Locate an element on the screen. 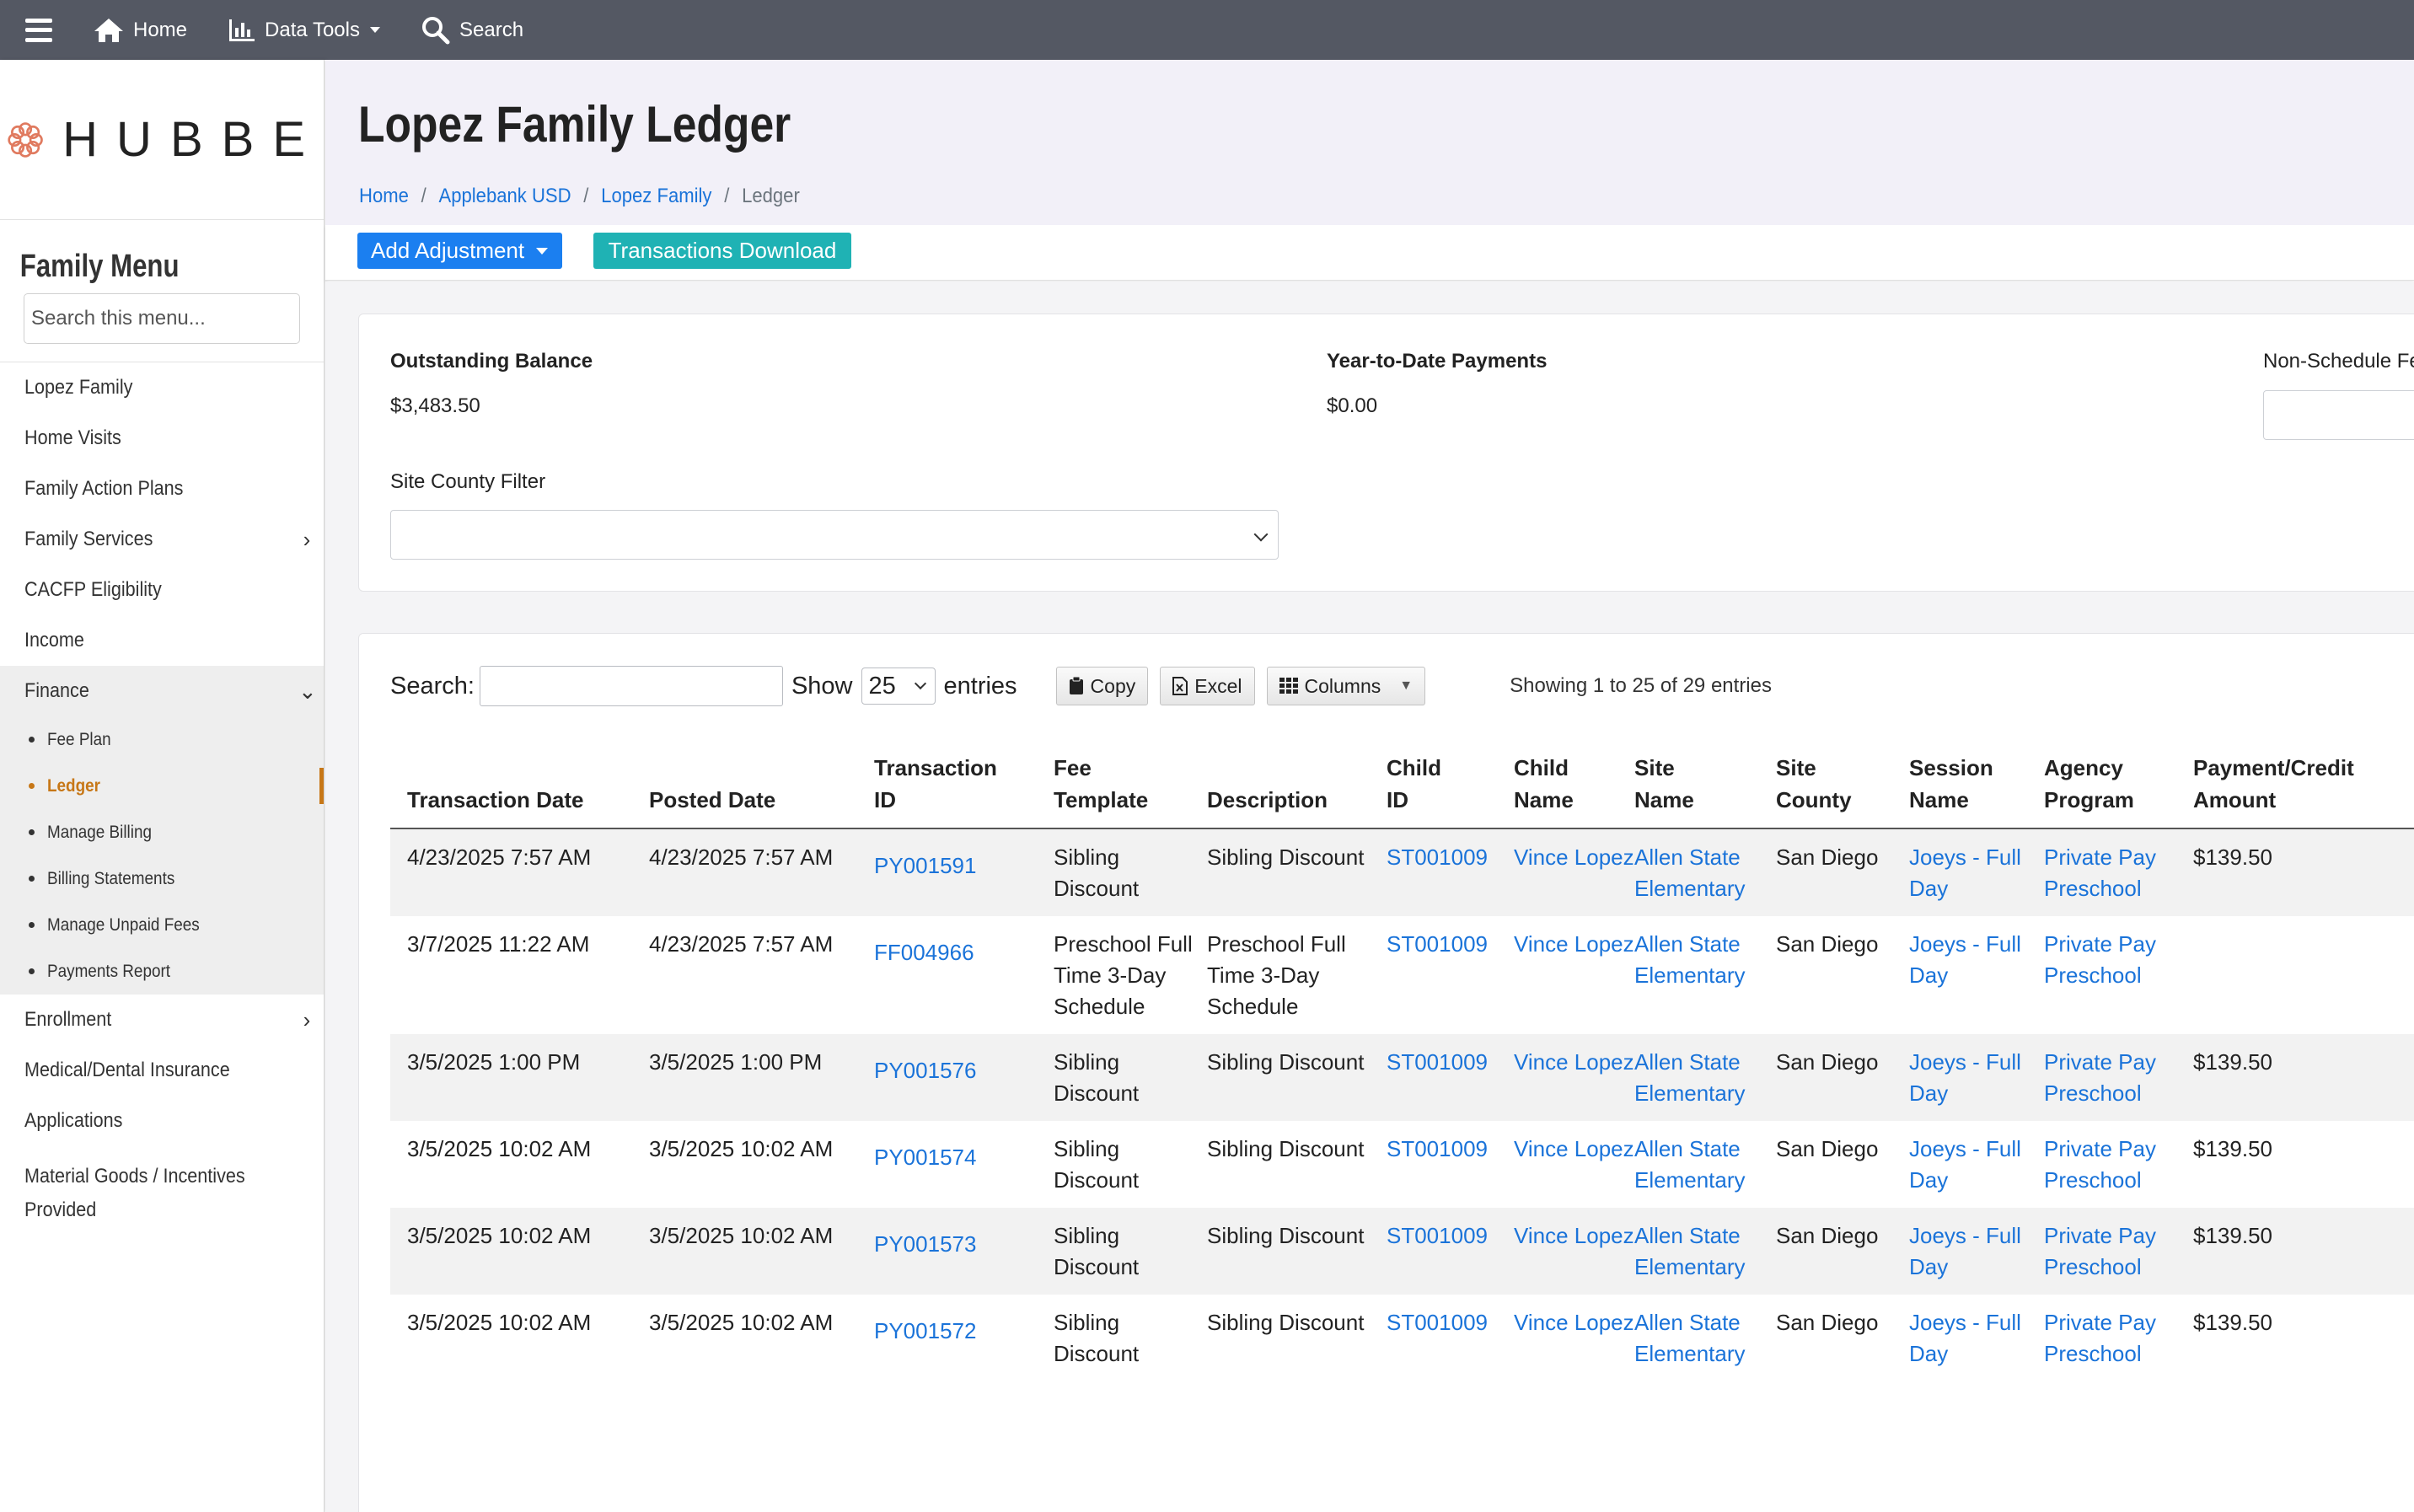 The image size is (2414, 1512). nav-home: Home is located at coordinates (140, 30).